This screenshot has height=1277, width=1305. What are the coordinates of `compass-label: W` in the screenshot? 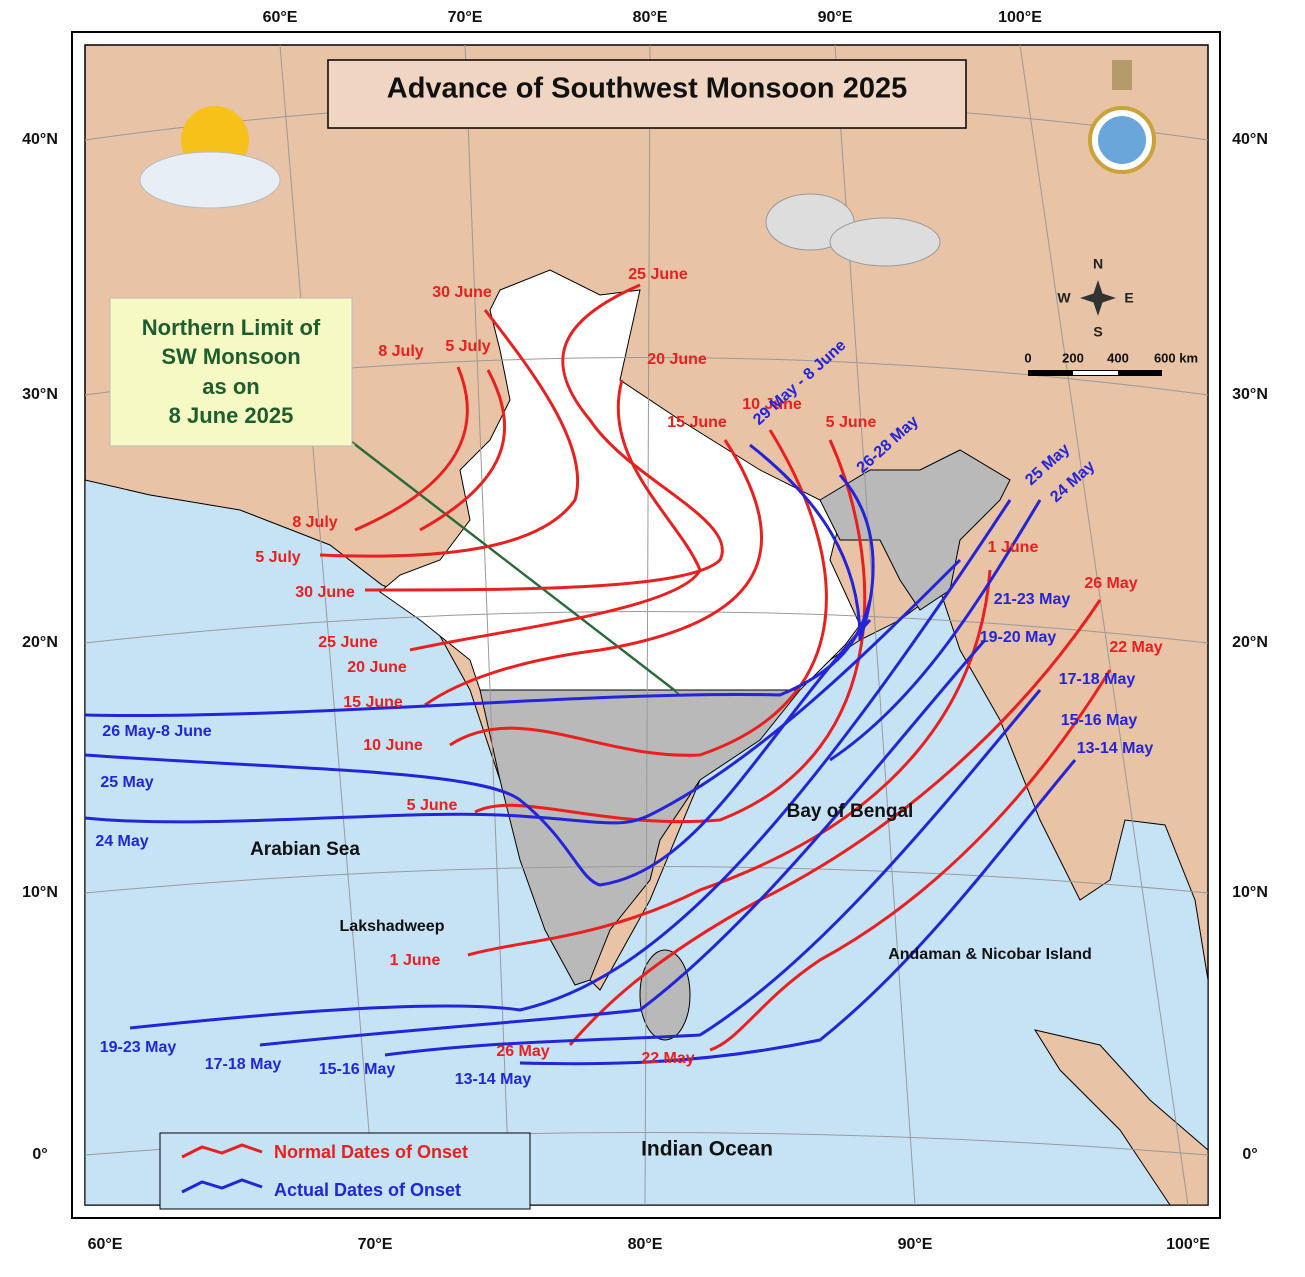 It's located at (1064, 298).